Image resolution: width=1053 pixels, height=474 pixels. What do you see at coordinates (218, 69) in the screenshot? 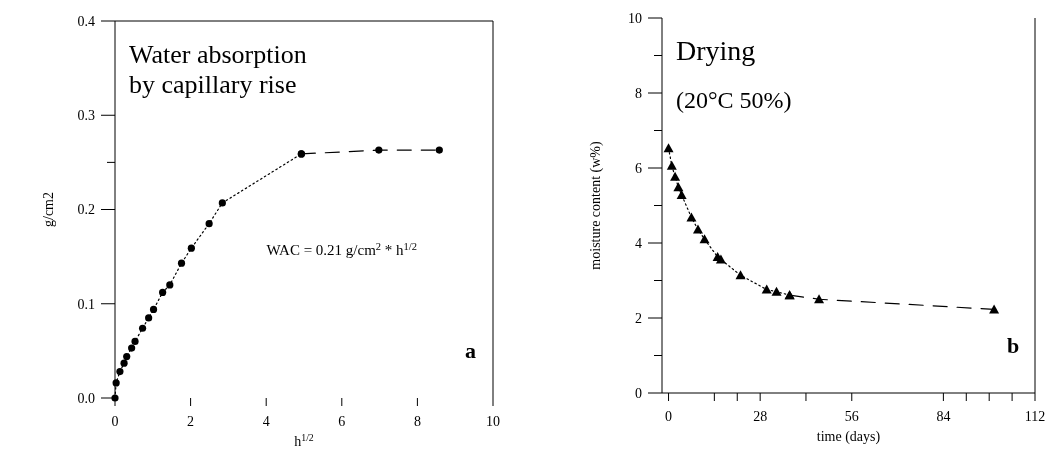
I see `text: Water absorption by capillary rise` at bounding box center [218, 69].